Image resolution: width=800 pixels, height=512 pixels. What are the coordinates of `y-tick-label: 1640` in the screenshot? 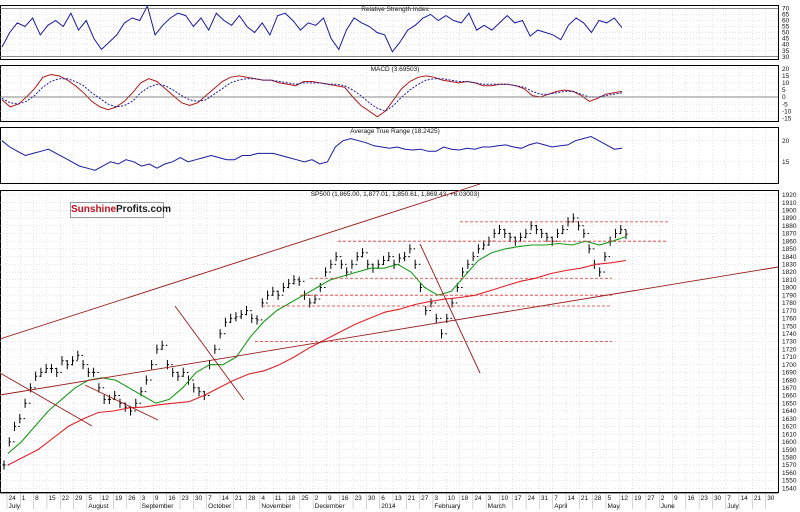 It's located at (789, 411).